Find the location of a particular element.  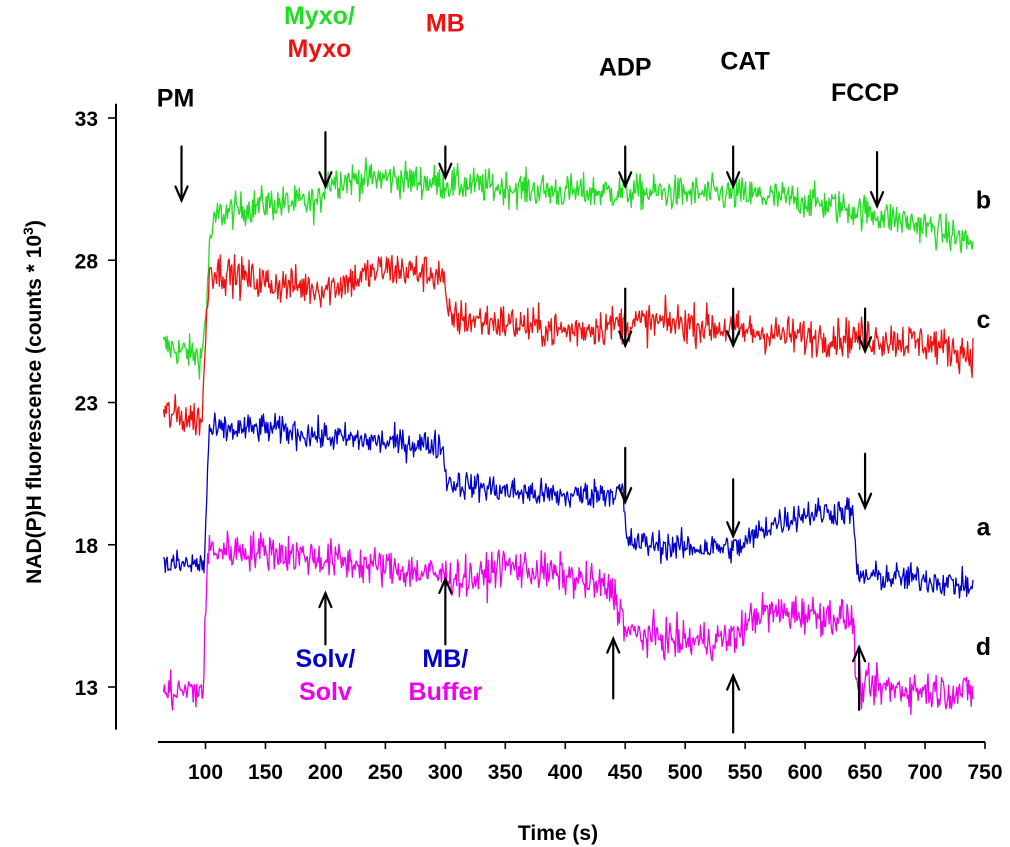

y-tick-label: 23 is located at coordinates (86, 404).